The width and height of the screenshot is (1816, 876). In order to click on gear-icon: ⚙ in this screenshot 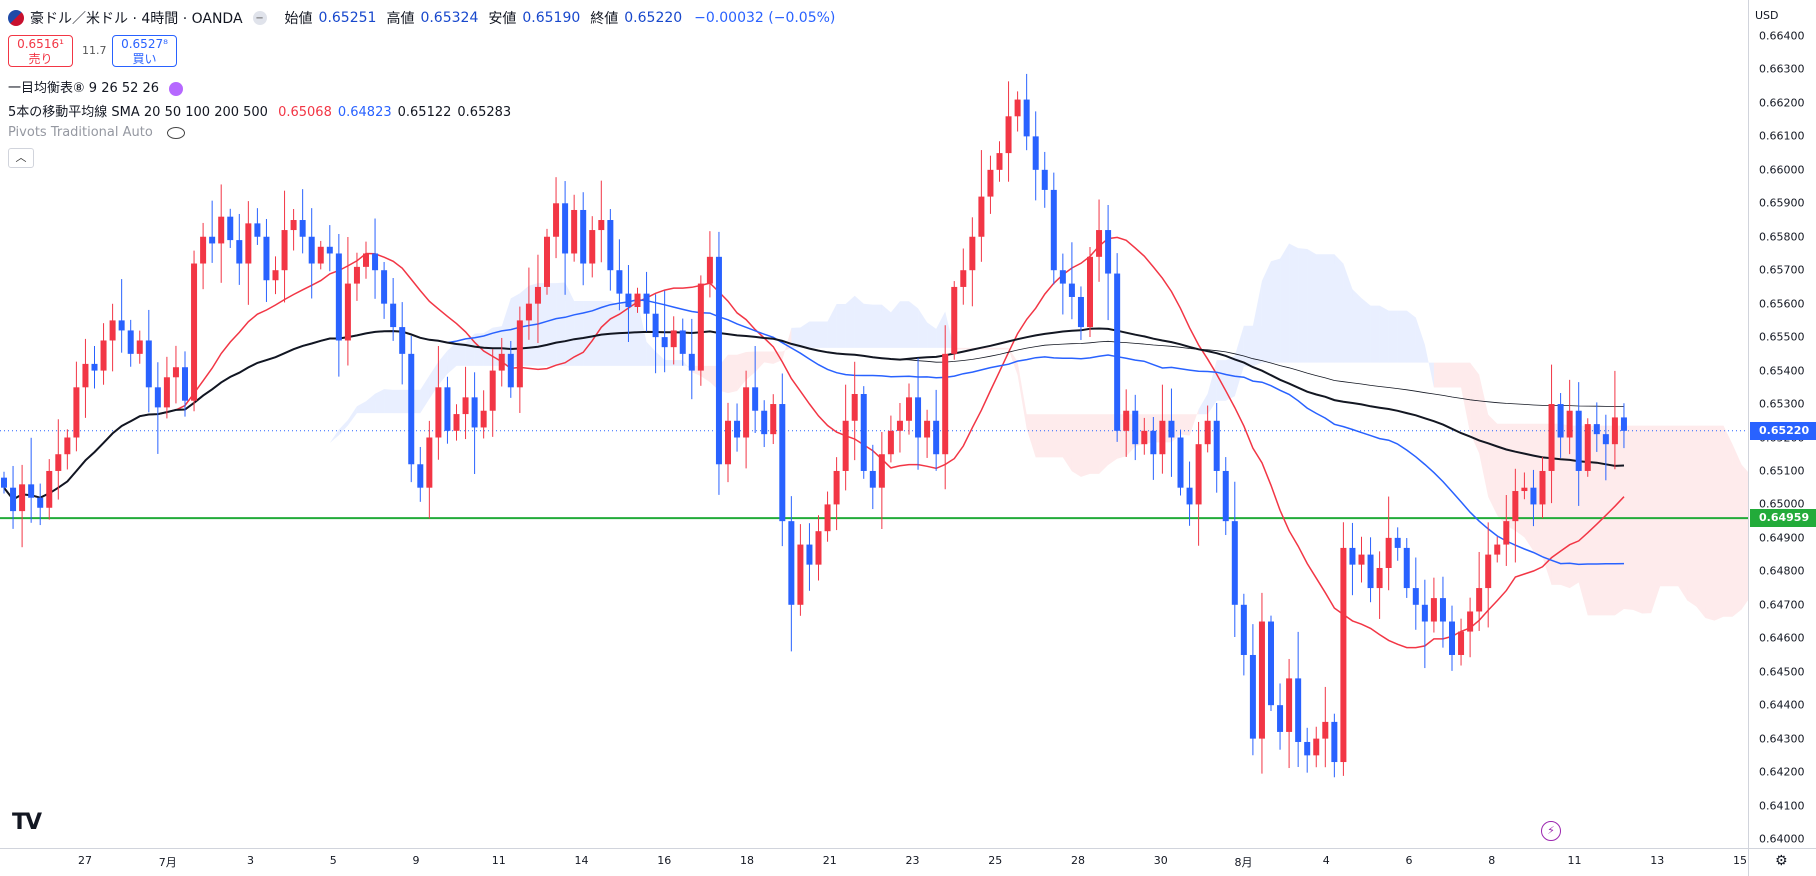, I will do `click(1781, 861)`.